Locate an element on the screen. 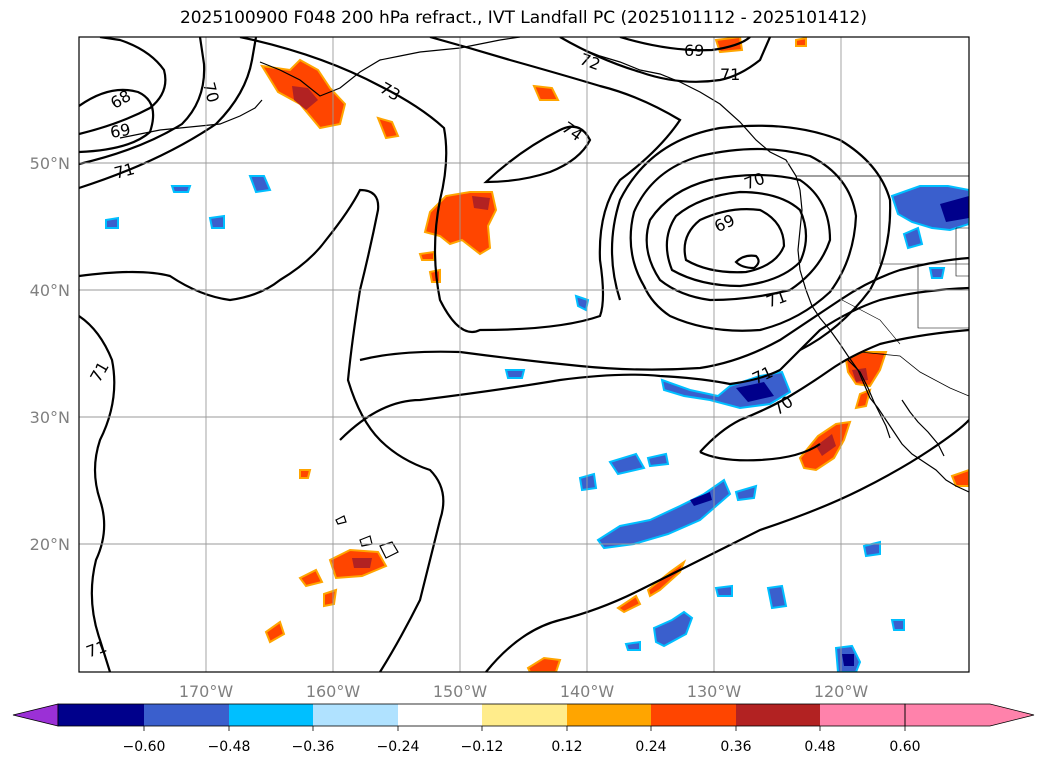  lat-label: 40°N is located at coordinates (50, 290).